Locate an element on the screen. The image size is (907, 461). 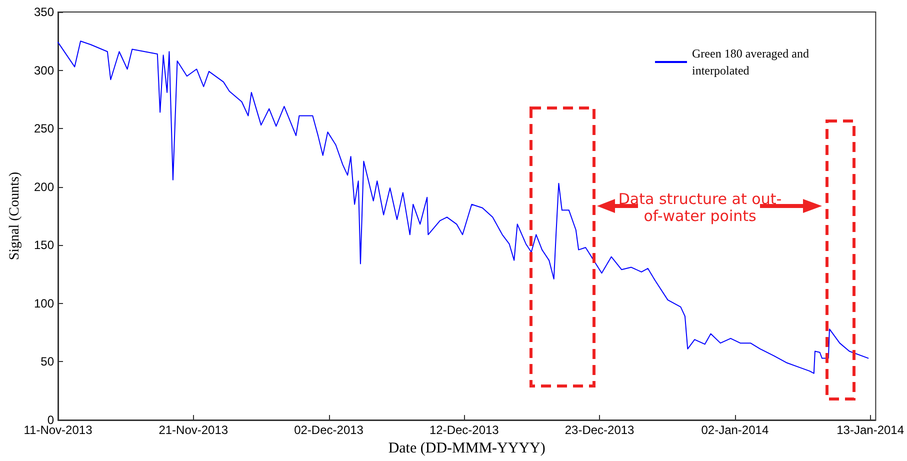
y-tick-label: 350 is located at coordinates (44, 12).